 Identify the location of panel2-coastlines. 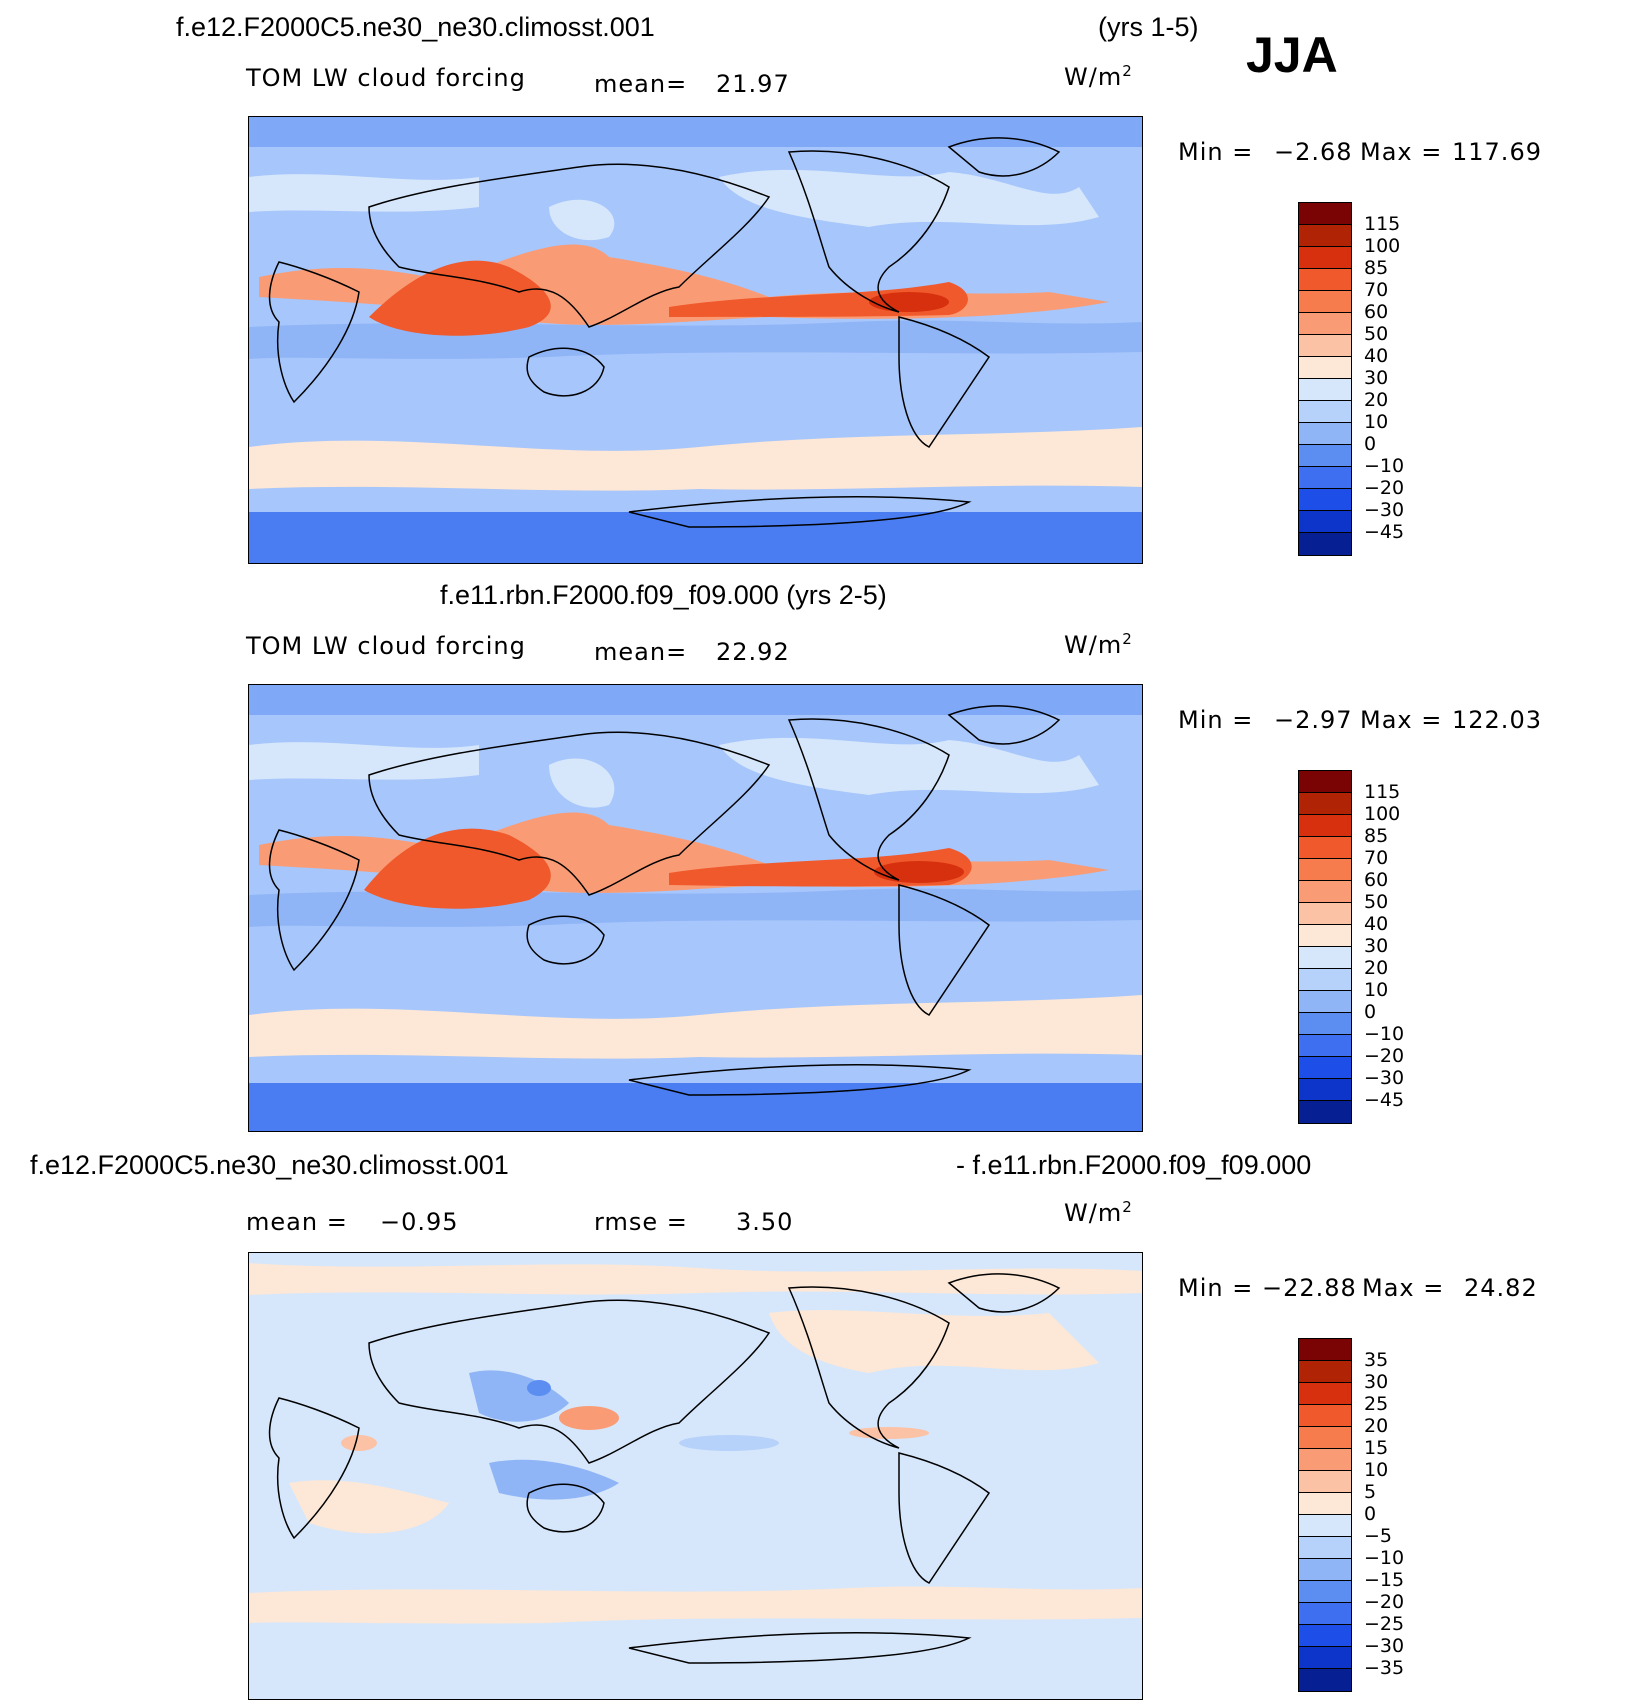
(664, 900).